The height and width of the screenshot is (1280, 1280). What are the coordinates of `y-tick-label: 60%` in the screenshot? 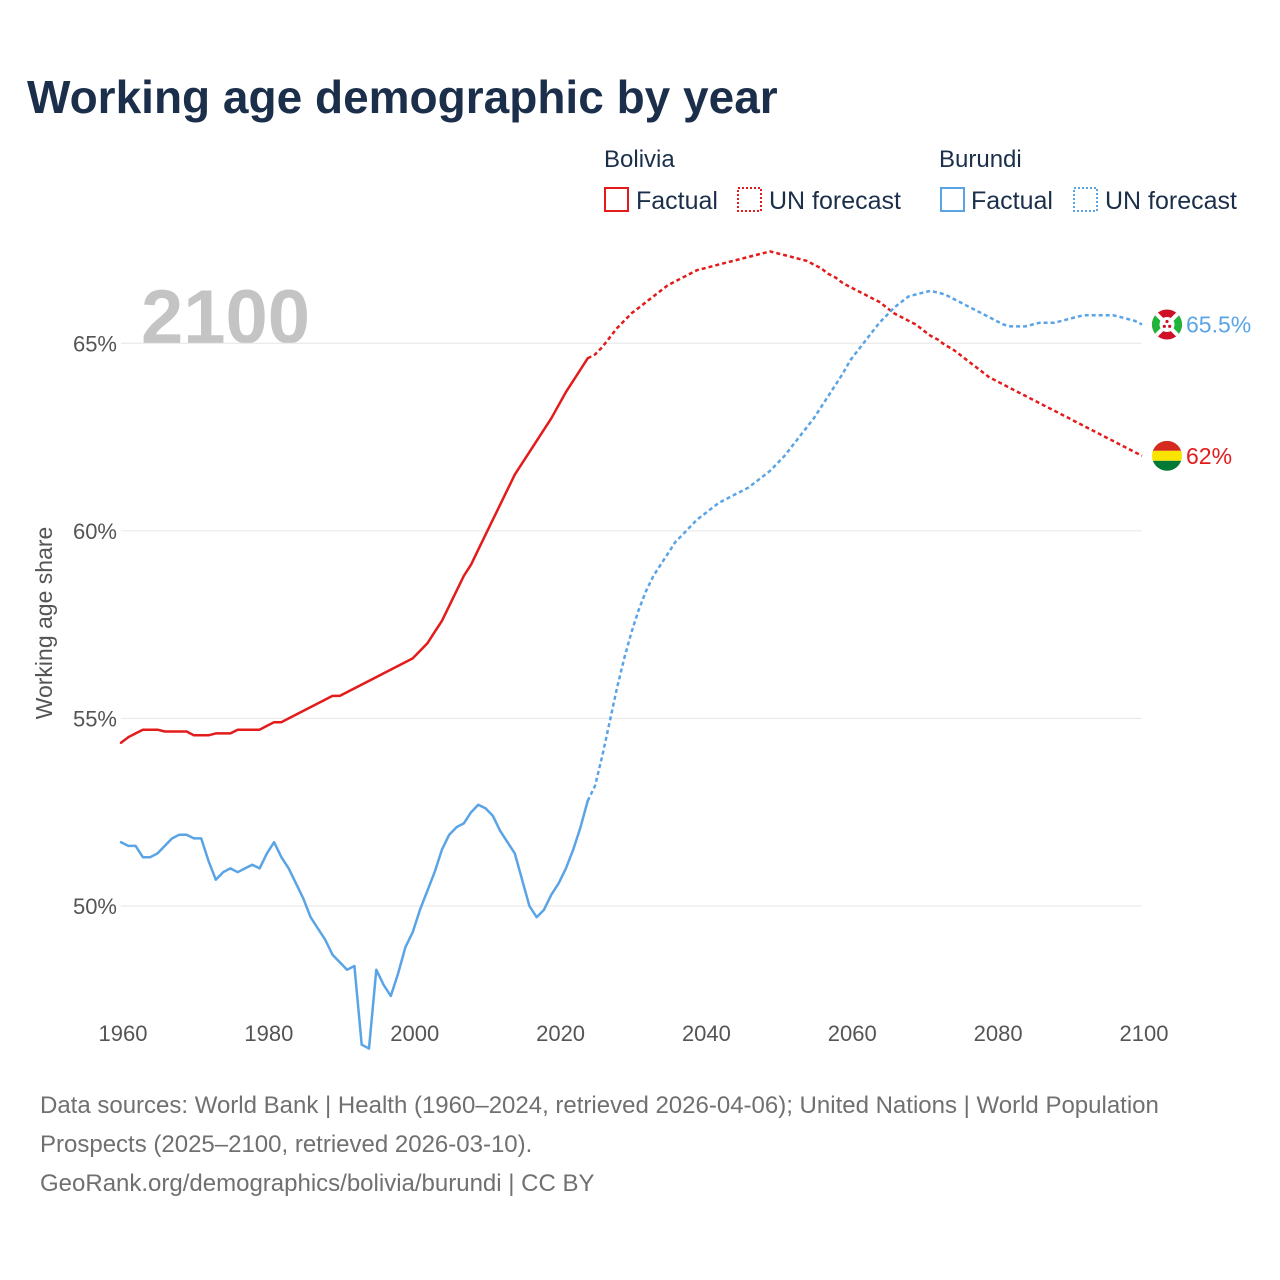 It's located at (95, 531).